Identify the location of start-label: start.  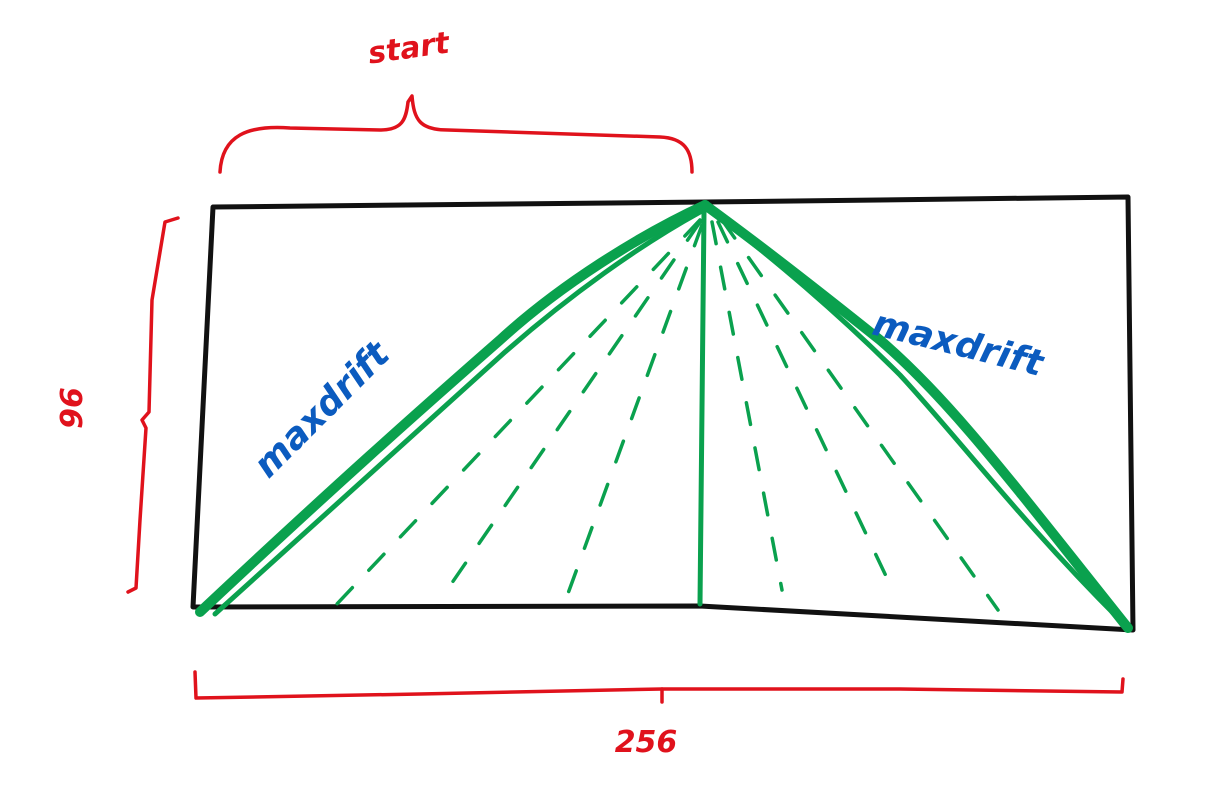
(409, 48).